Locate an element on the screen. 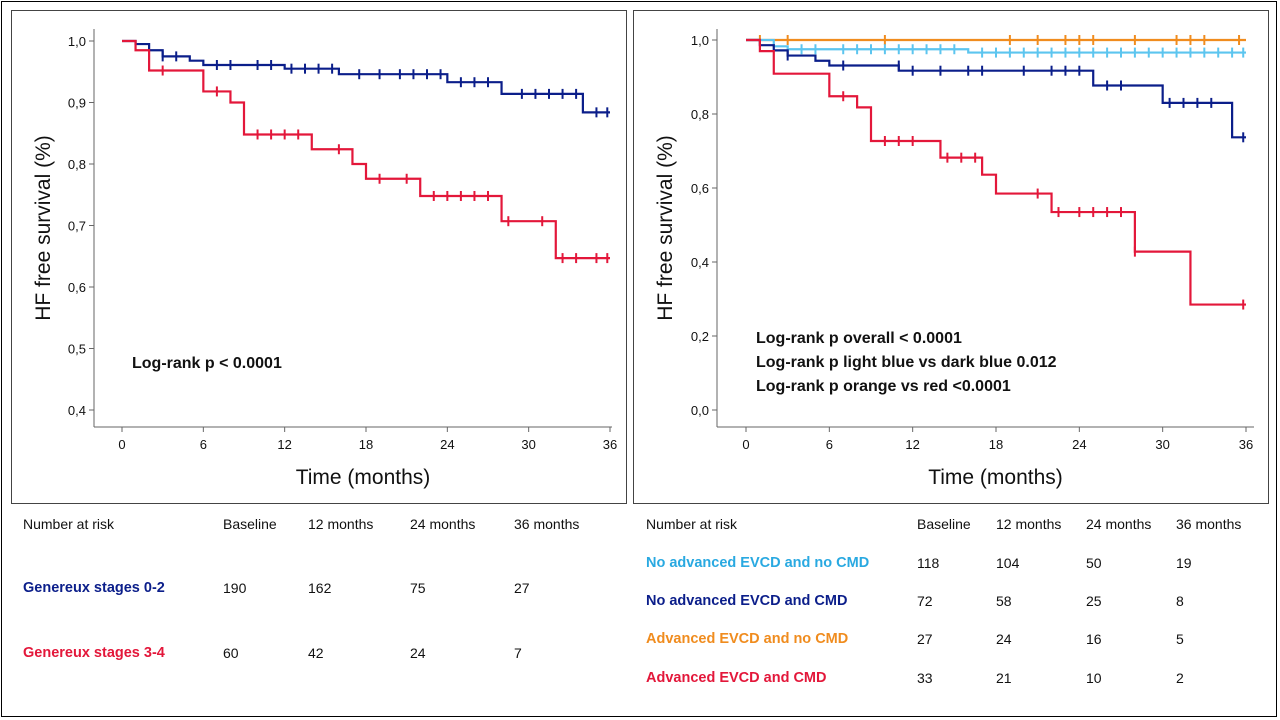 The image size is (1280, 720). risk-cell: 58 is located at coordinates (1004, 601).